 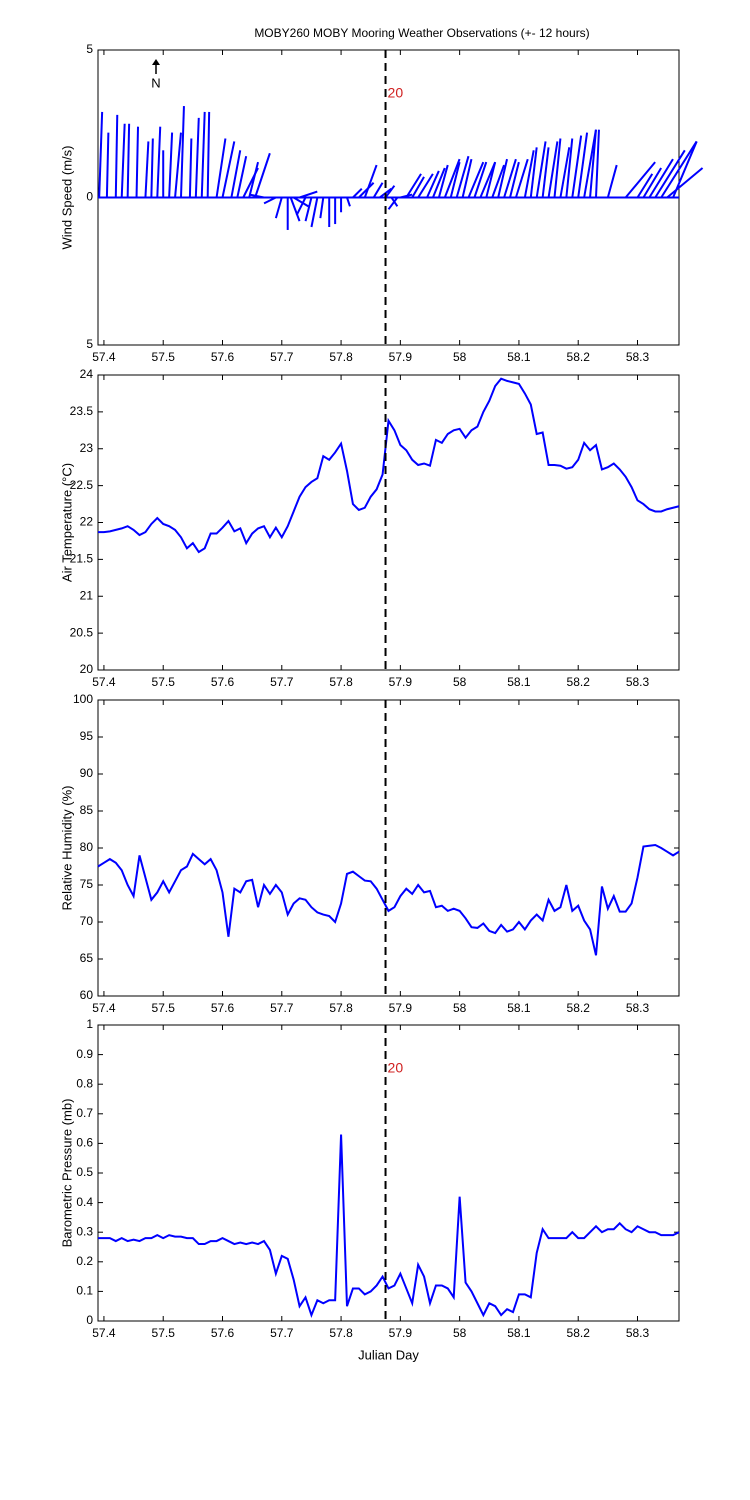 What do you see at coordinates (84, 1143) in the screenshot?
I see `y-tick-label: 0.6` at bounding box center [84, 1143].